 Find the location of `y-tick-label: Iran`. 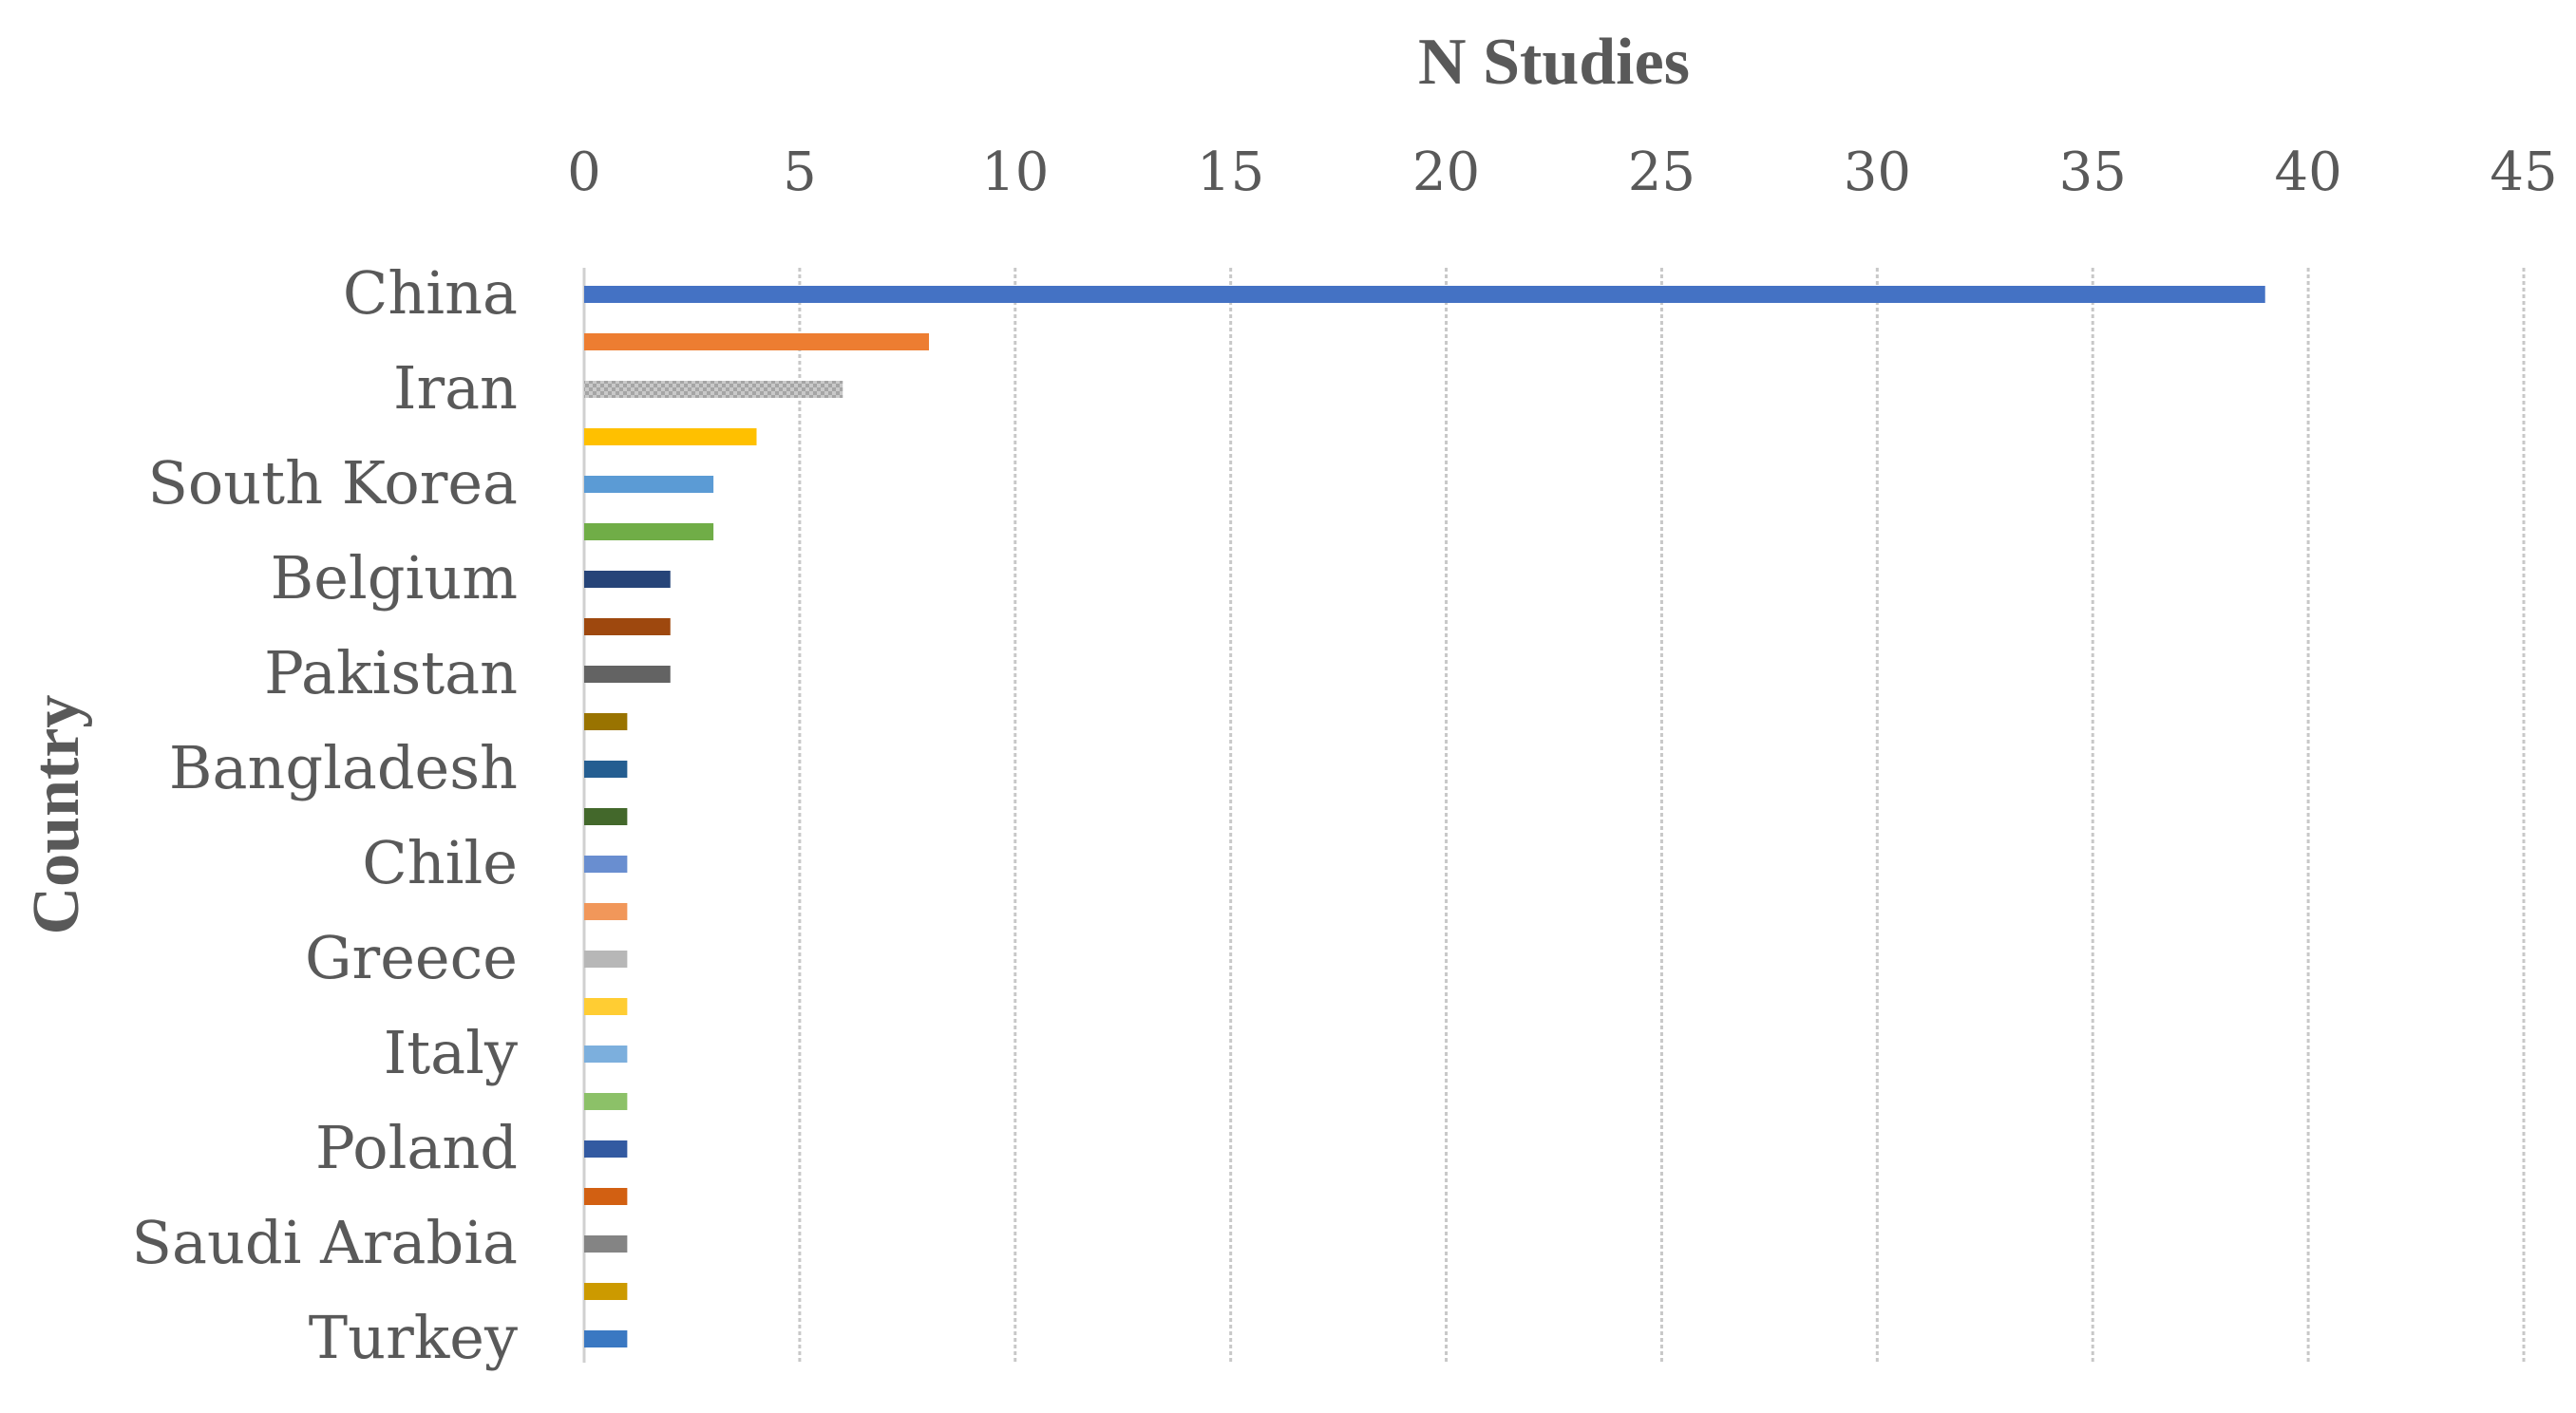

y-tick-label: Iran is located at coordinates (455, 388).